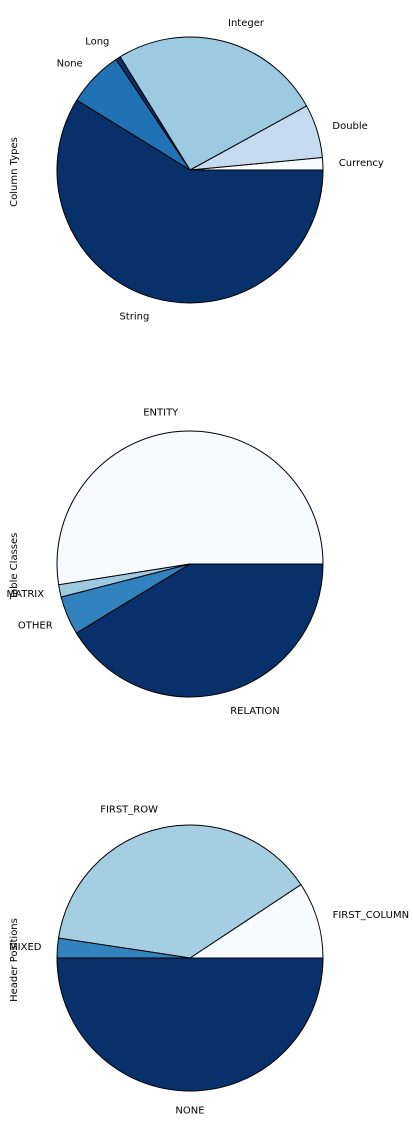  Describe the element at coordinates (70, 64) in the screenshot. I see `pie-label-none: None` at that location.